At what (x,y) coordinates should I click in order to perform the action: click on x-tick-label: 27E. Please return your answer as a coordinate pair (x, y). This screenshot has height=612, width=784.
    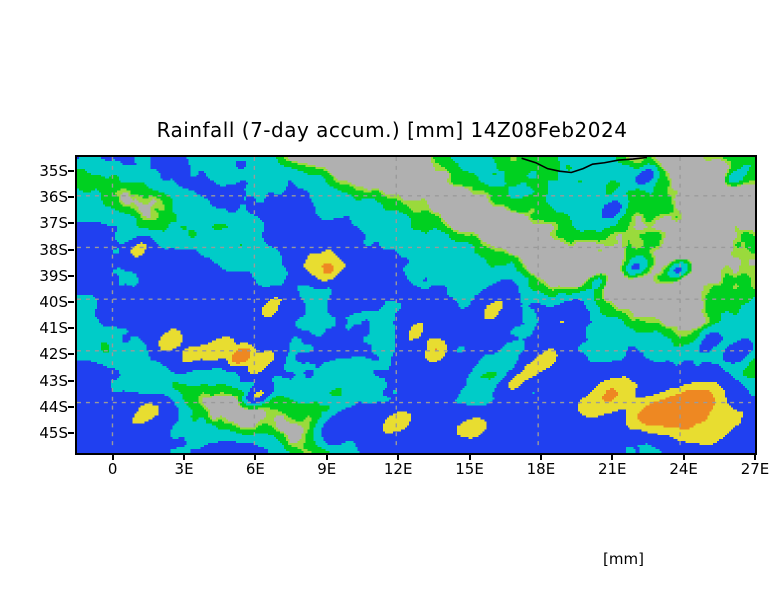
    Looking at the image, I should click on (755, 469).